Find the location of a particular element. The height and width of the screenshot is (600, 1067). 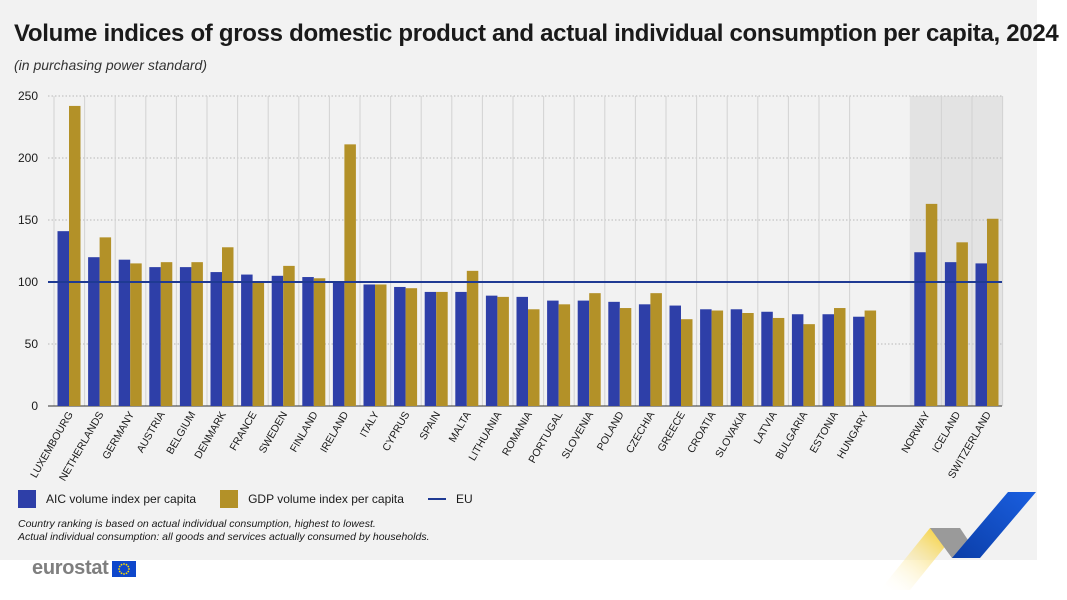

legend-label-aic: AIC volume index per capita is located at coordinates (121, 499).